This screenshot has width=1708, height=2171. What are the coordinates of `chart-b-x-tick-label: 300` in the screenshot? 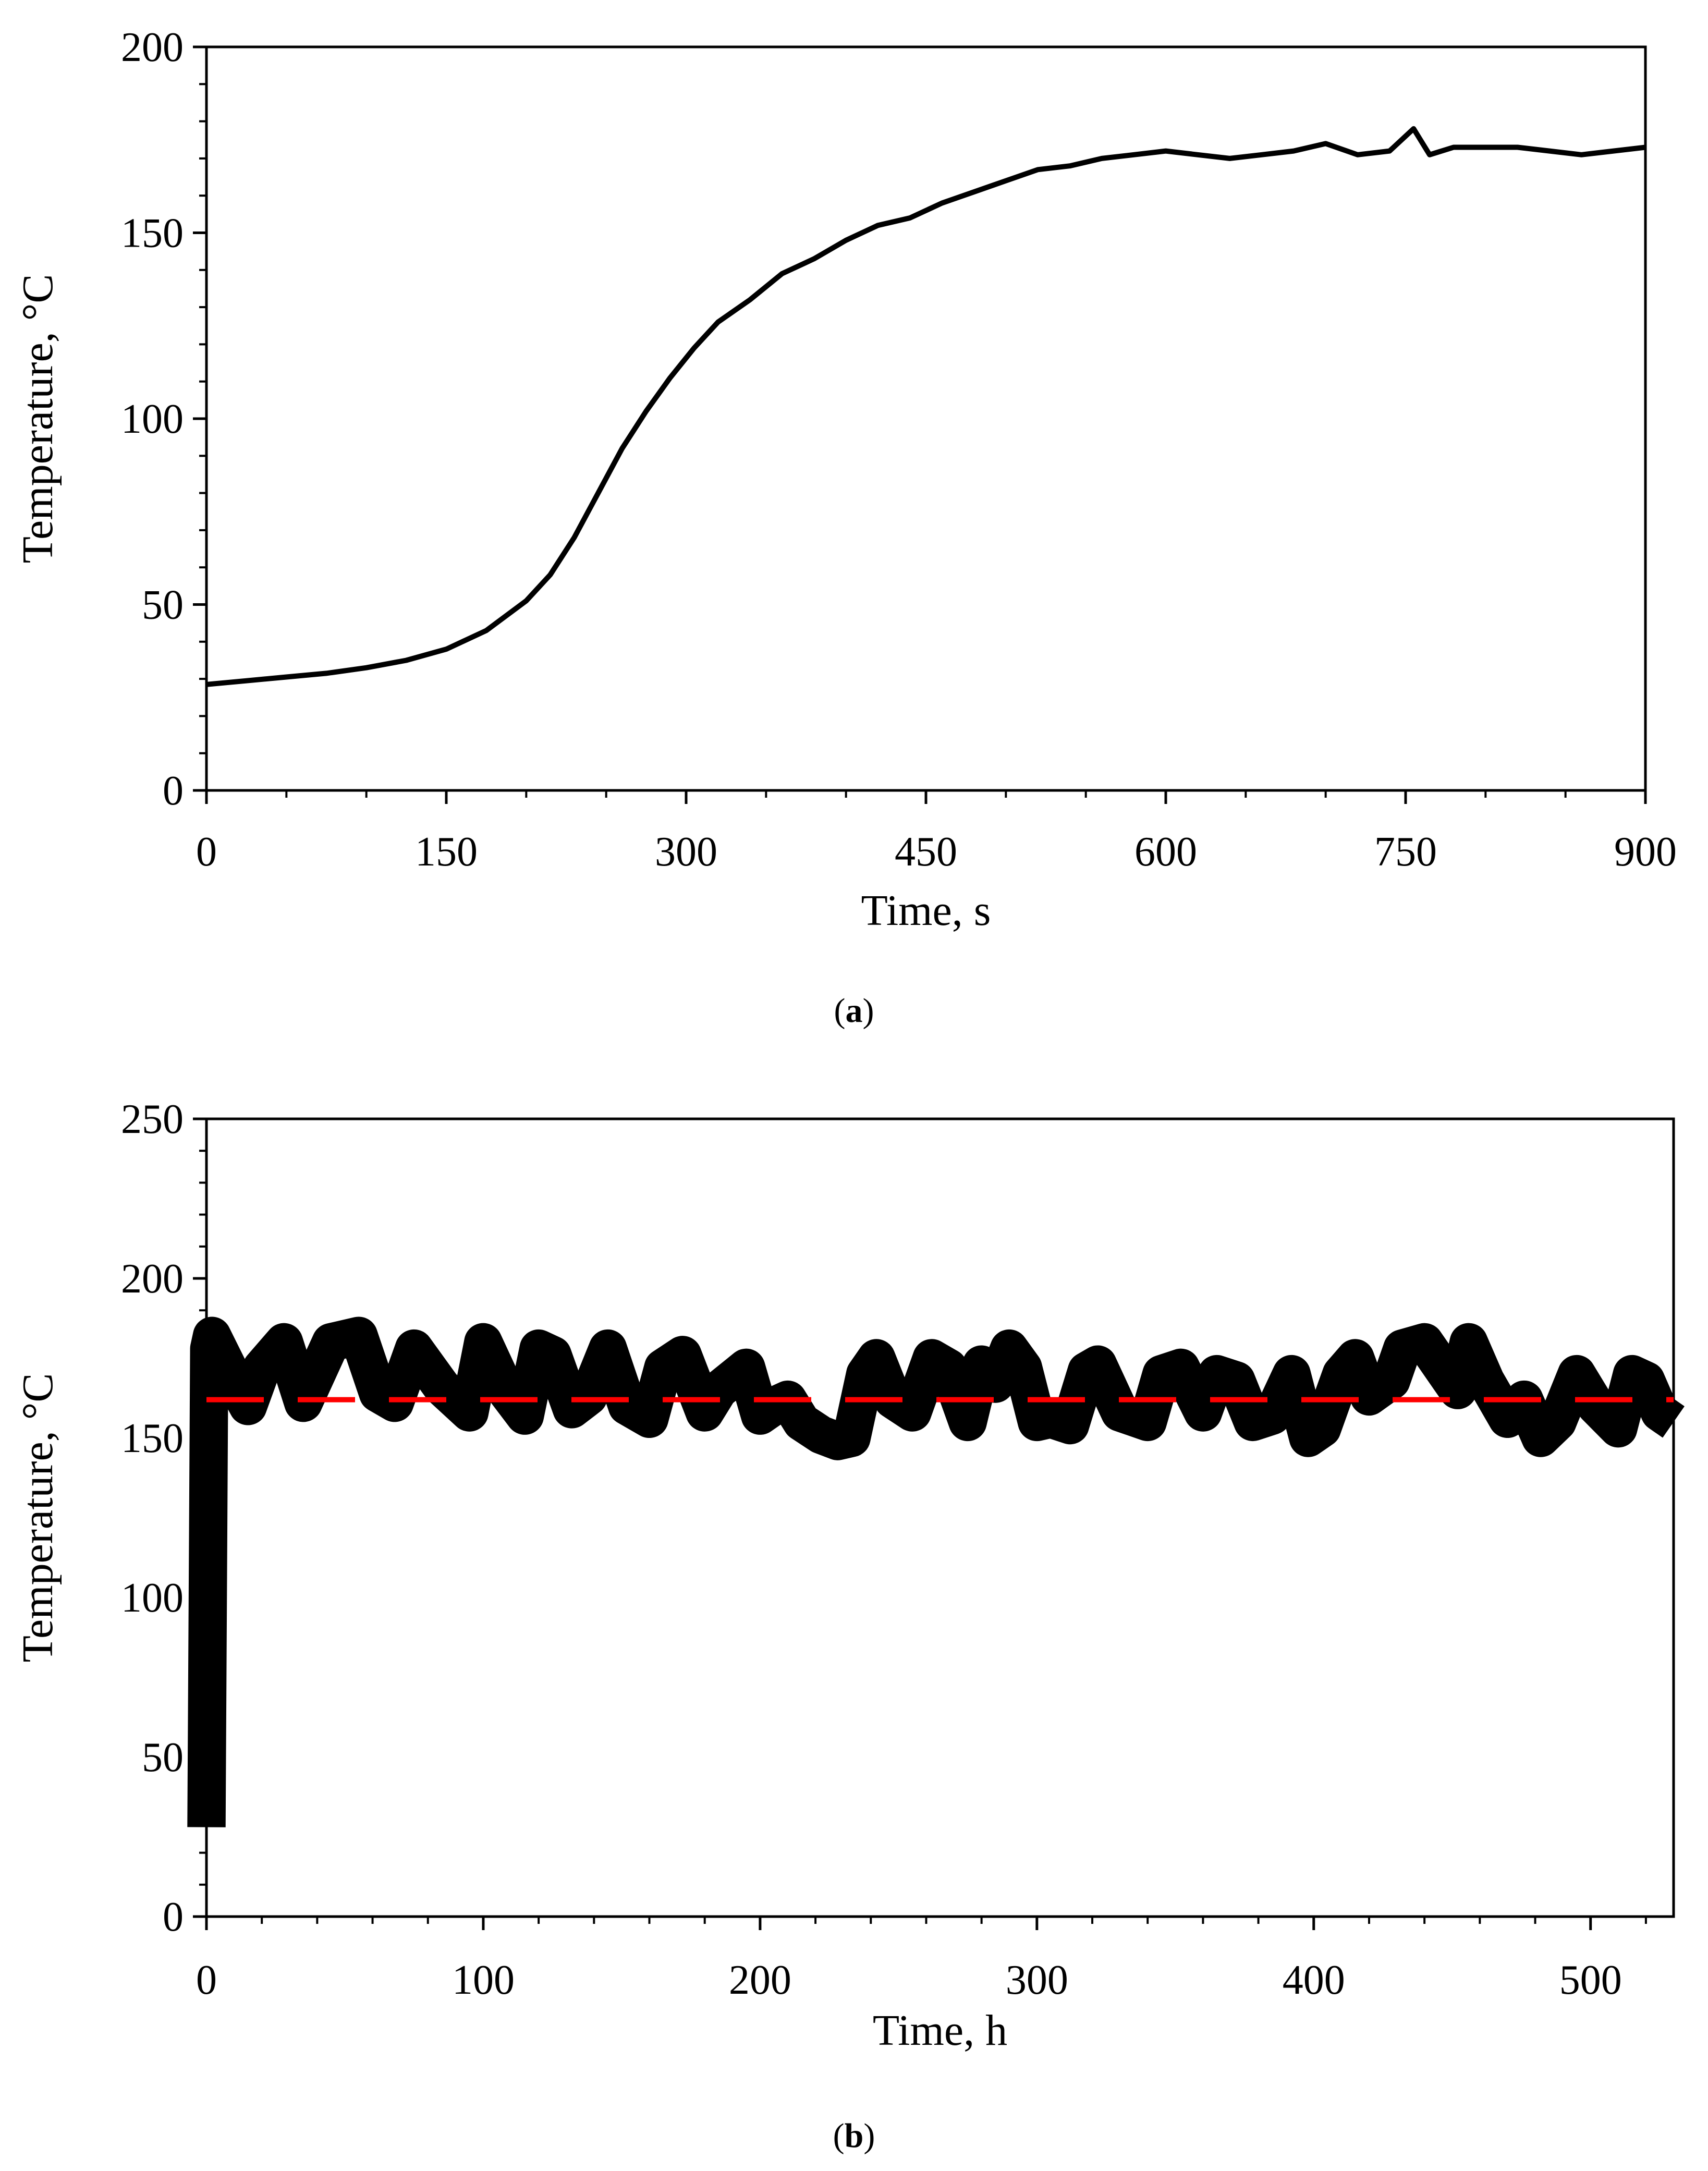 It's located at (1037, 1980).